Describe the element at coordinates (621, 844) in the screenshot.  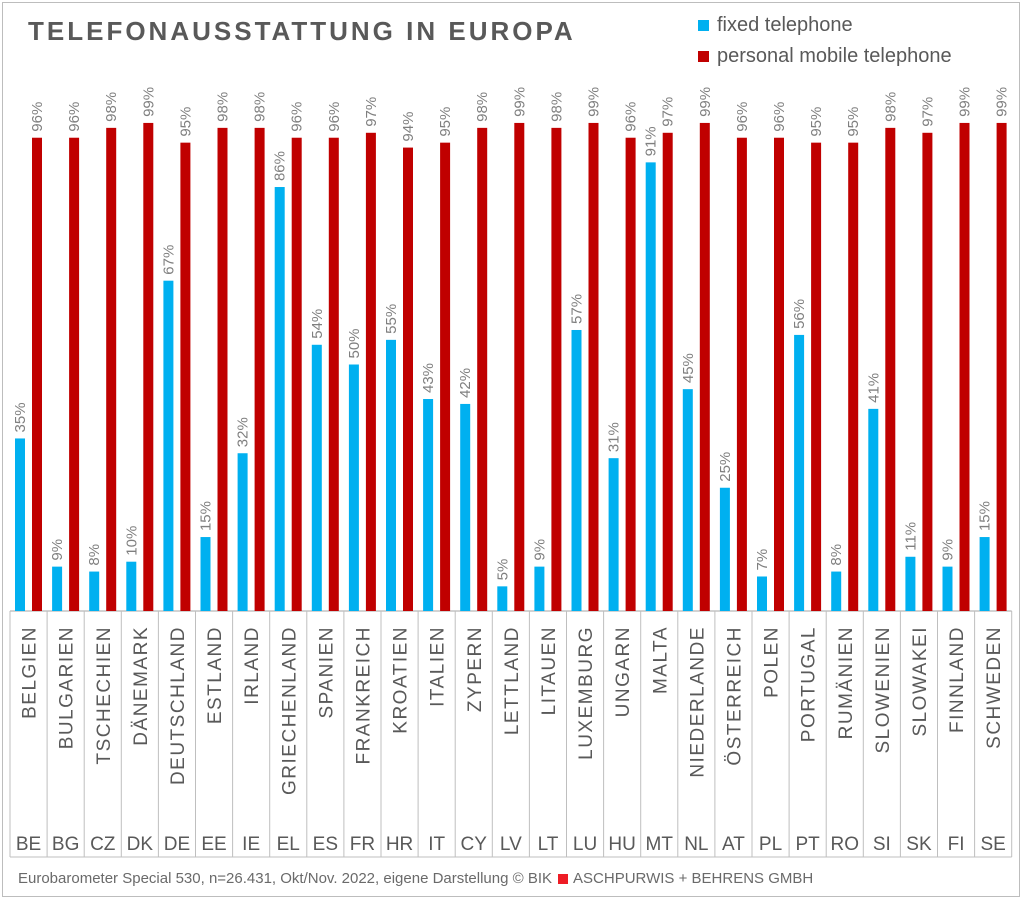
I see `country-code-label: HU` at that location.